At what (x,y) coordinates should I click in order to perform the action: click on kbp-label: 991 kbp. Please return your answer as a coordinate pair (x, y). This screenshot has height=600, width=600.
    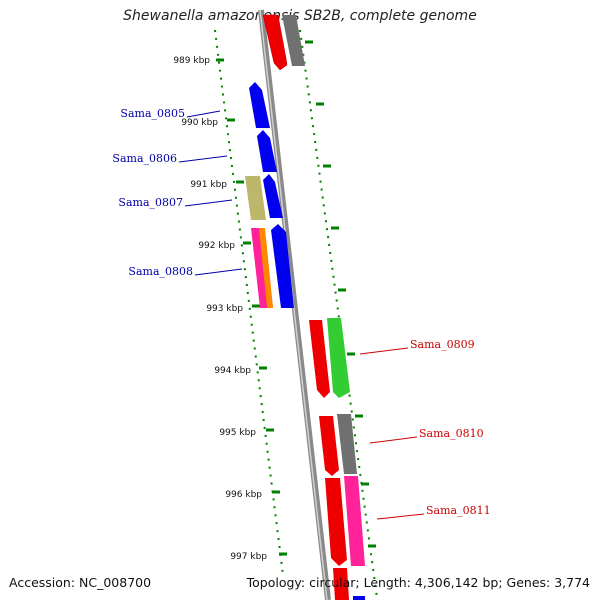
    Looking at the image, I should click on (208, 185).